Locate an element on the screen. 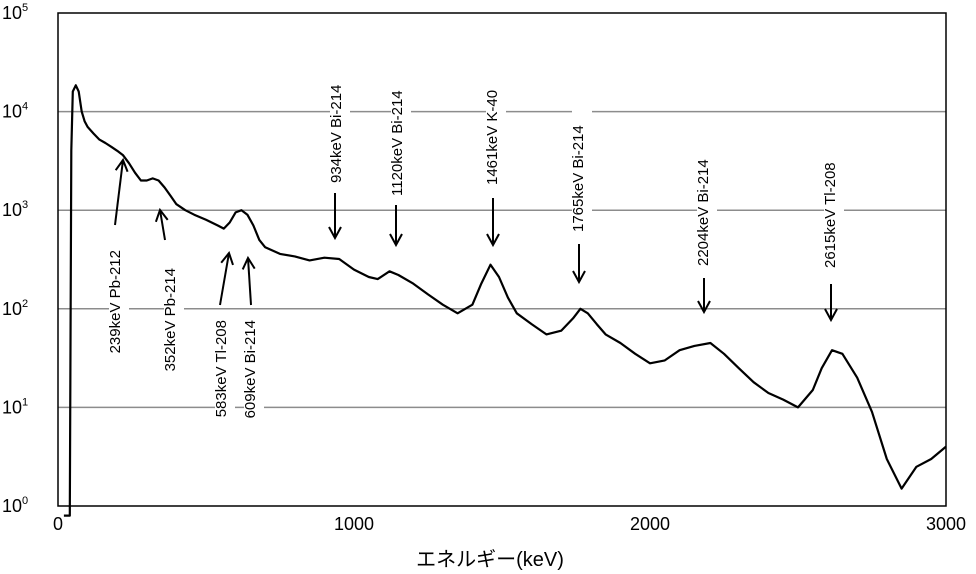 This screenshot has height=574, width=976. y-tick-label: 10⁰ is located at coordinates (15, 505).